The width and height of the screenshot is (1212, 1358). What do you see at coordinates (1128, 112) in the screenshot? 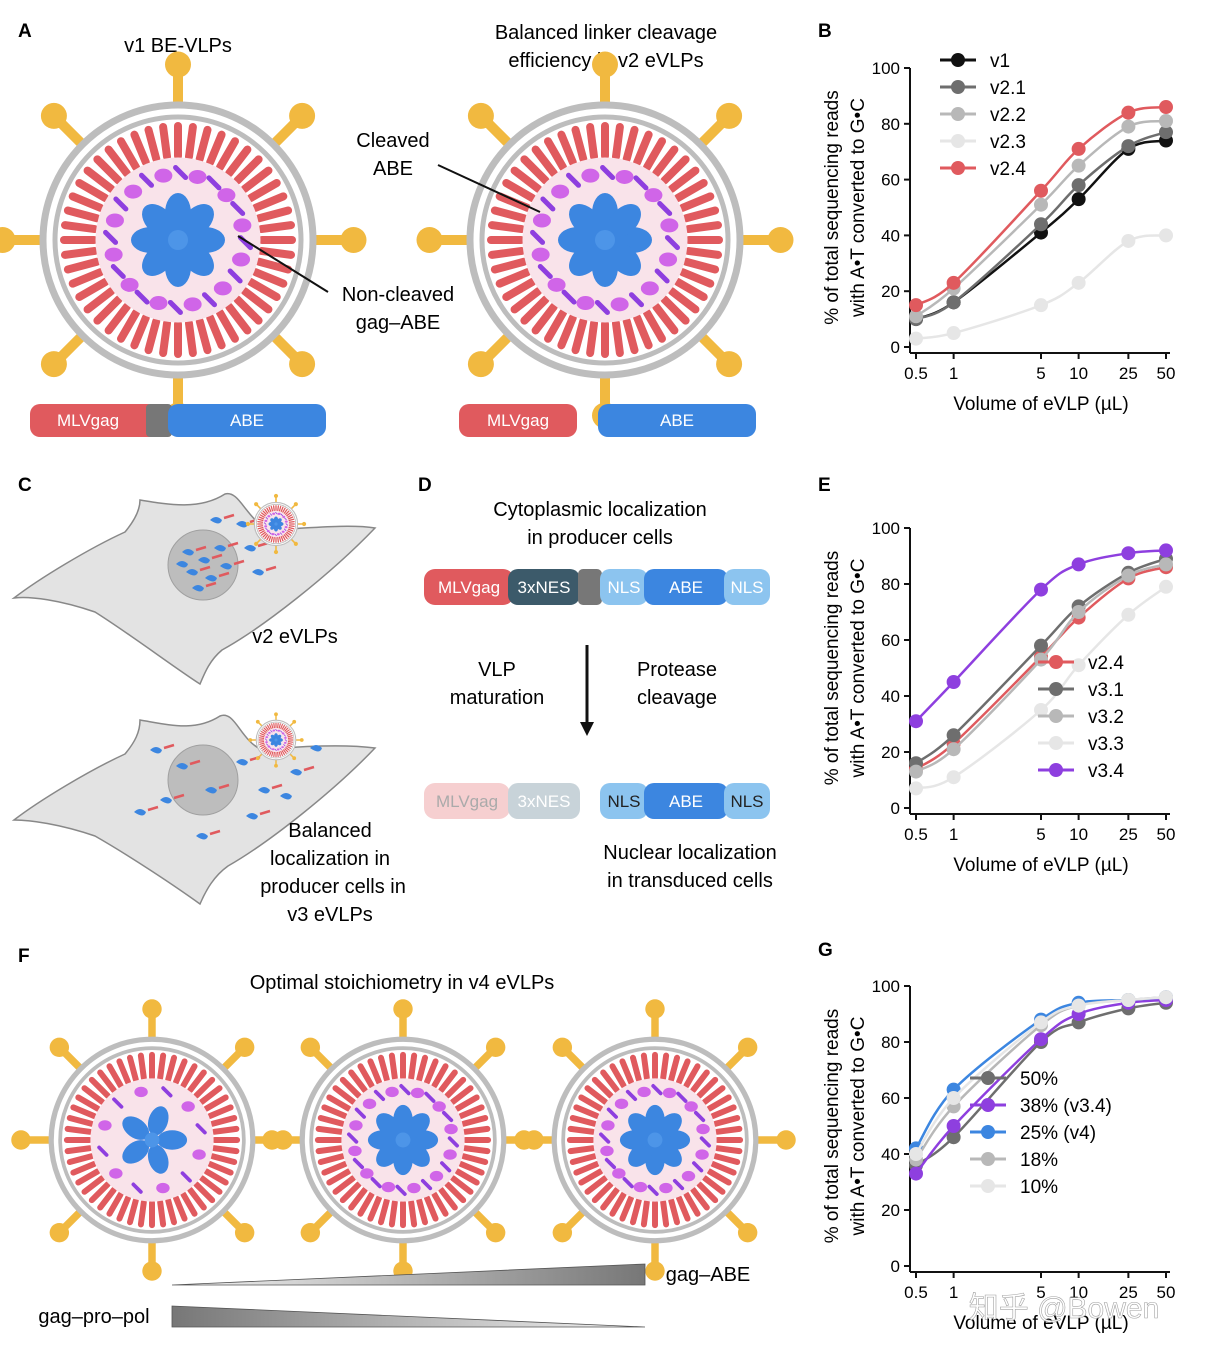
I see `data-point-v2.4` at bounding box center [1128, 112].